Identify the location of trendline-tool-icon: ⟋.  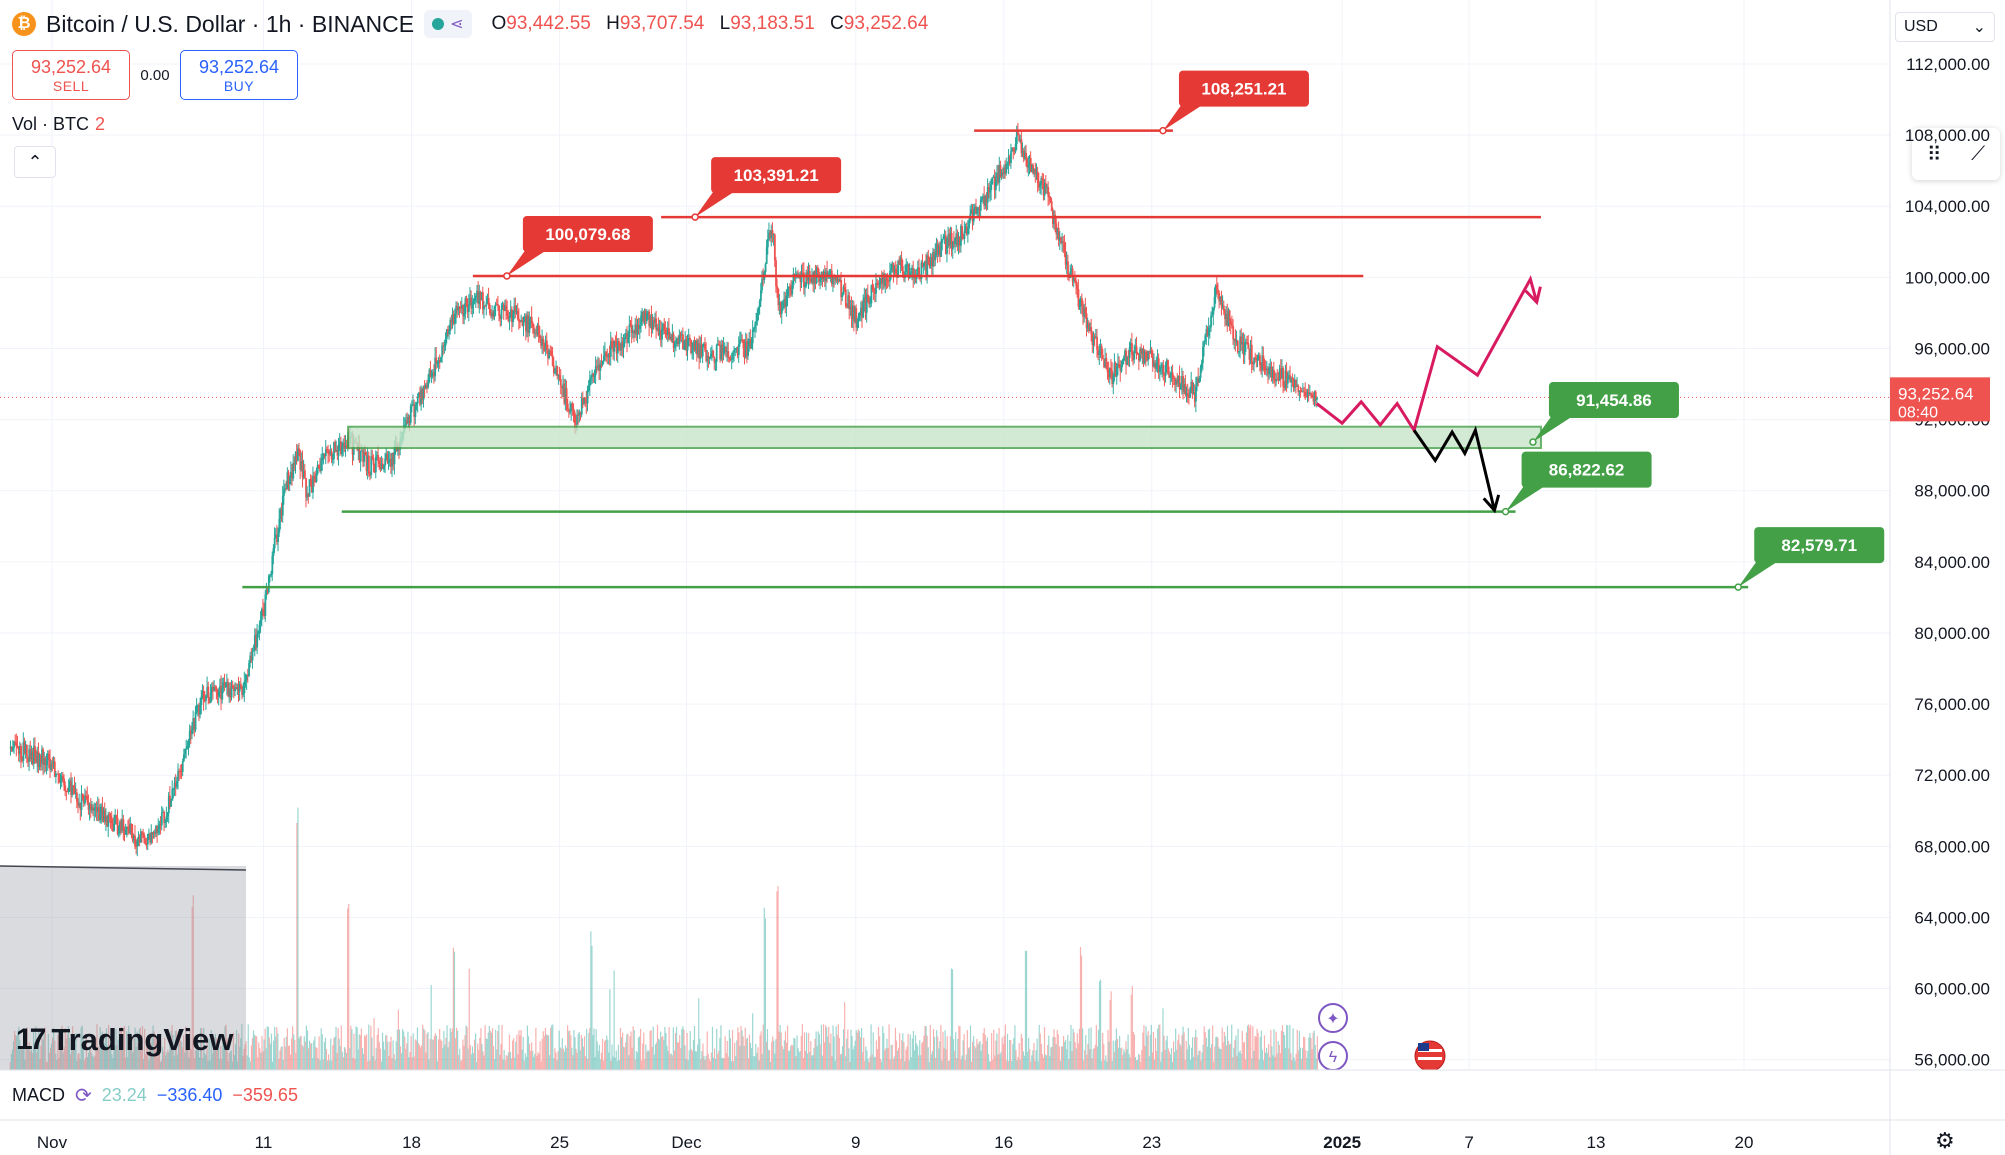
(1978, 153).